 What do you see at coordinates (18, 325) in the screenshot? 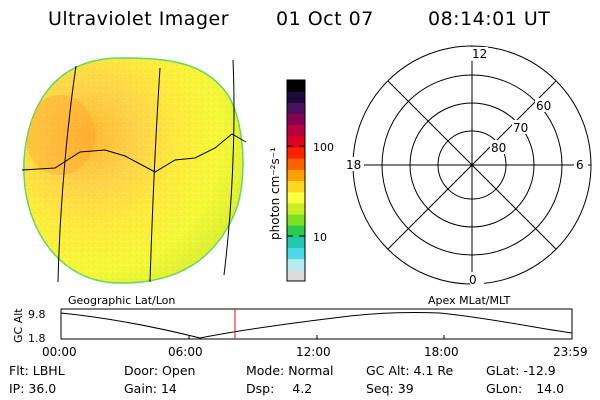
I see `altitude-ylabel: GC Alt` at bounding box center [18, 325].